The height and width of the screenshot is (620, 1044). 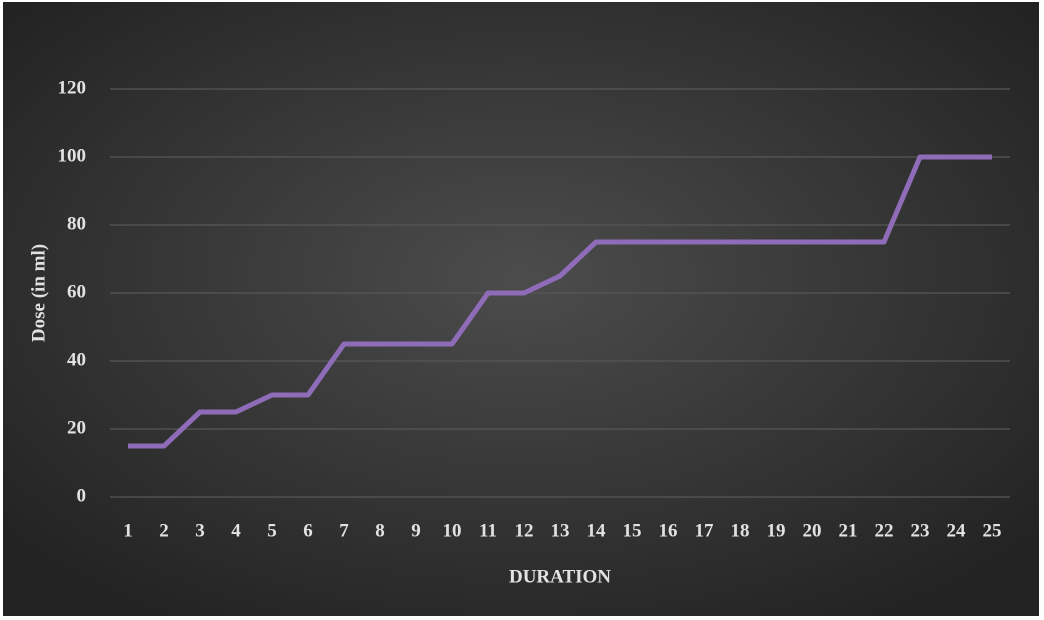 What do you see at coordinates (72, 155) in the screenshot?
I see `y-tick-label: 100` at bounding box center [72, 155].